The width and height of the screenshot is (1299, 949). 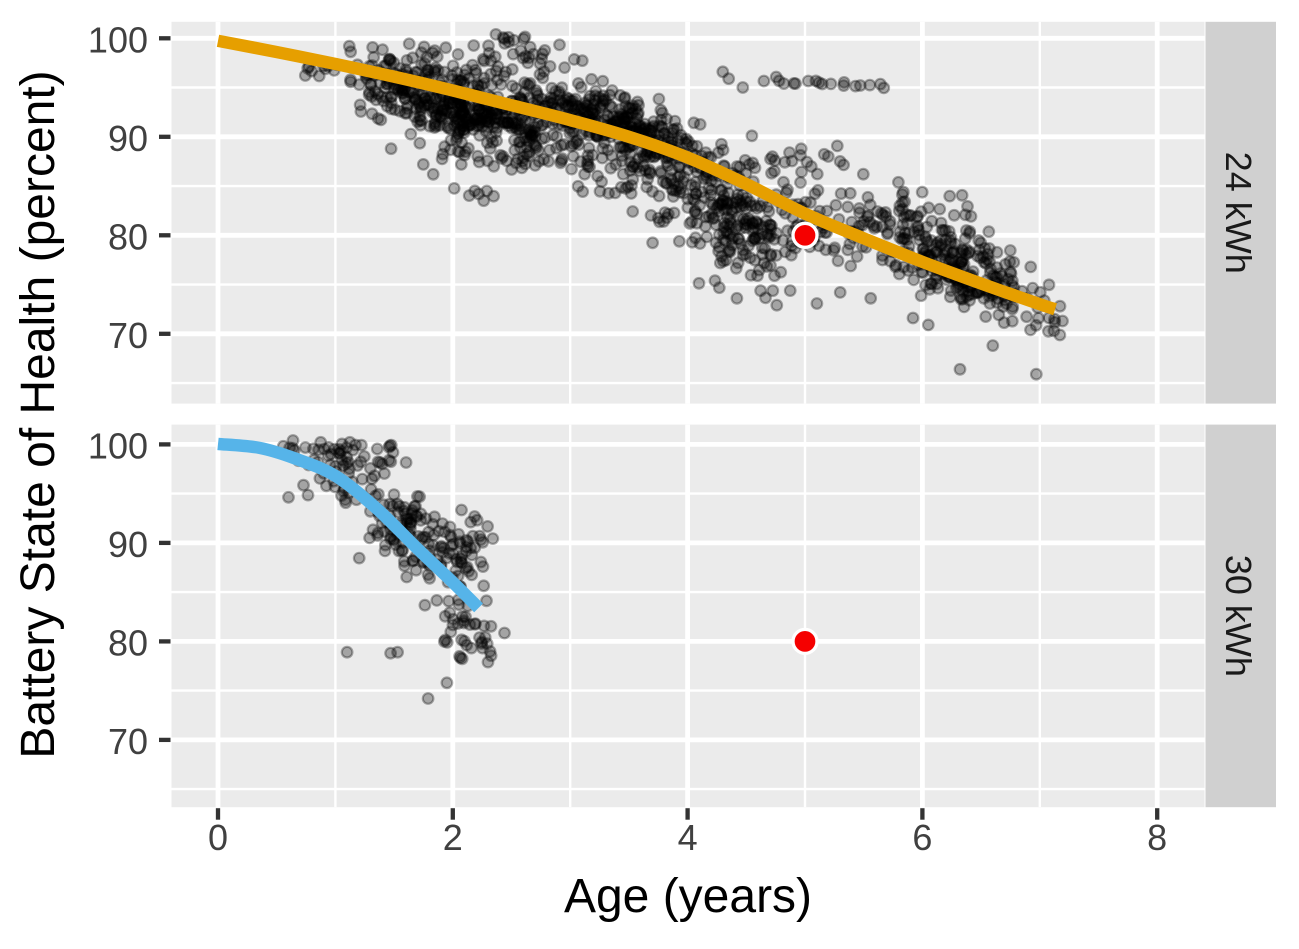 I want to click on svg-text: 24 kWh, so click(x=1238, y=213).